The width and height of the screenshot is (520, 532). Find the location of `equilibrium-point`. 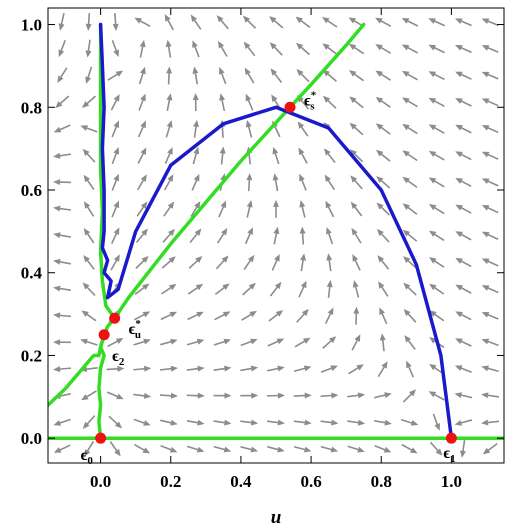

equilibrium-point is located at coordinates (115, 318).